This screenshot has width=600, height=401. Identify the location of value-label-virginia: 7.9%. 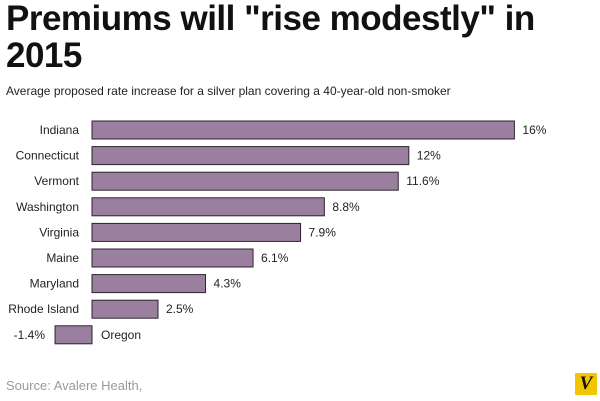
(323, 232).